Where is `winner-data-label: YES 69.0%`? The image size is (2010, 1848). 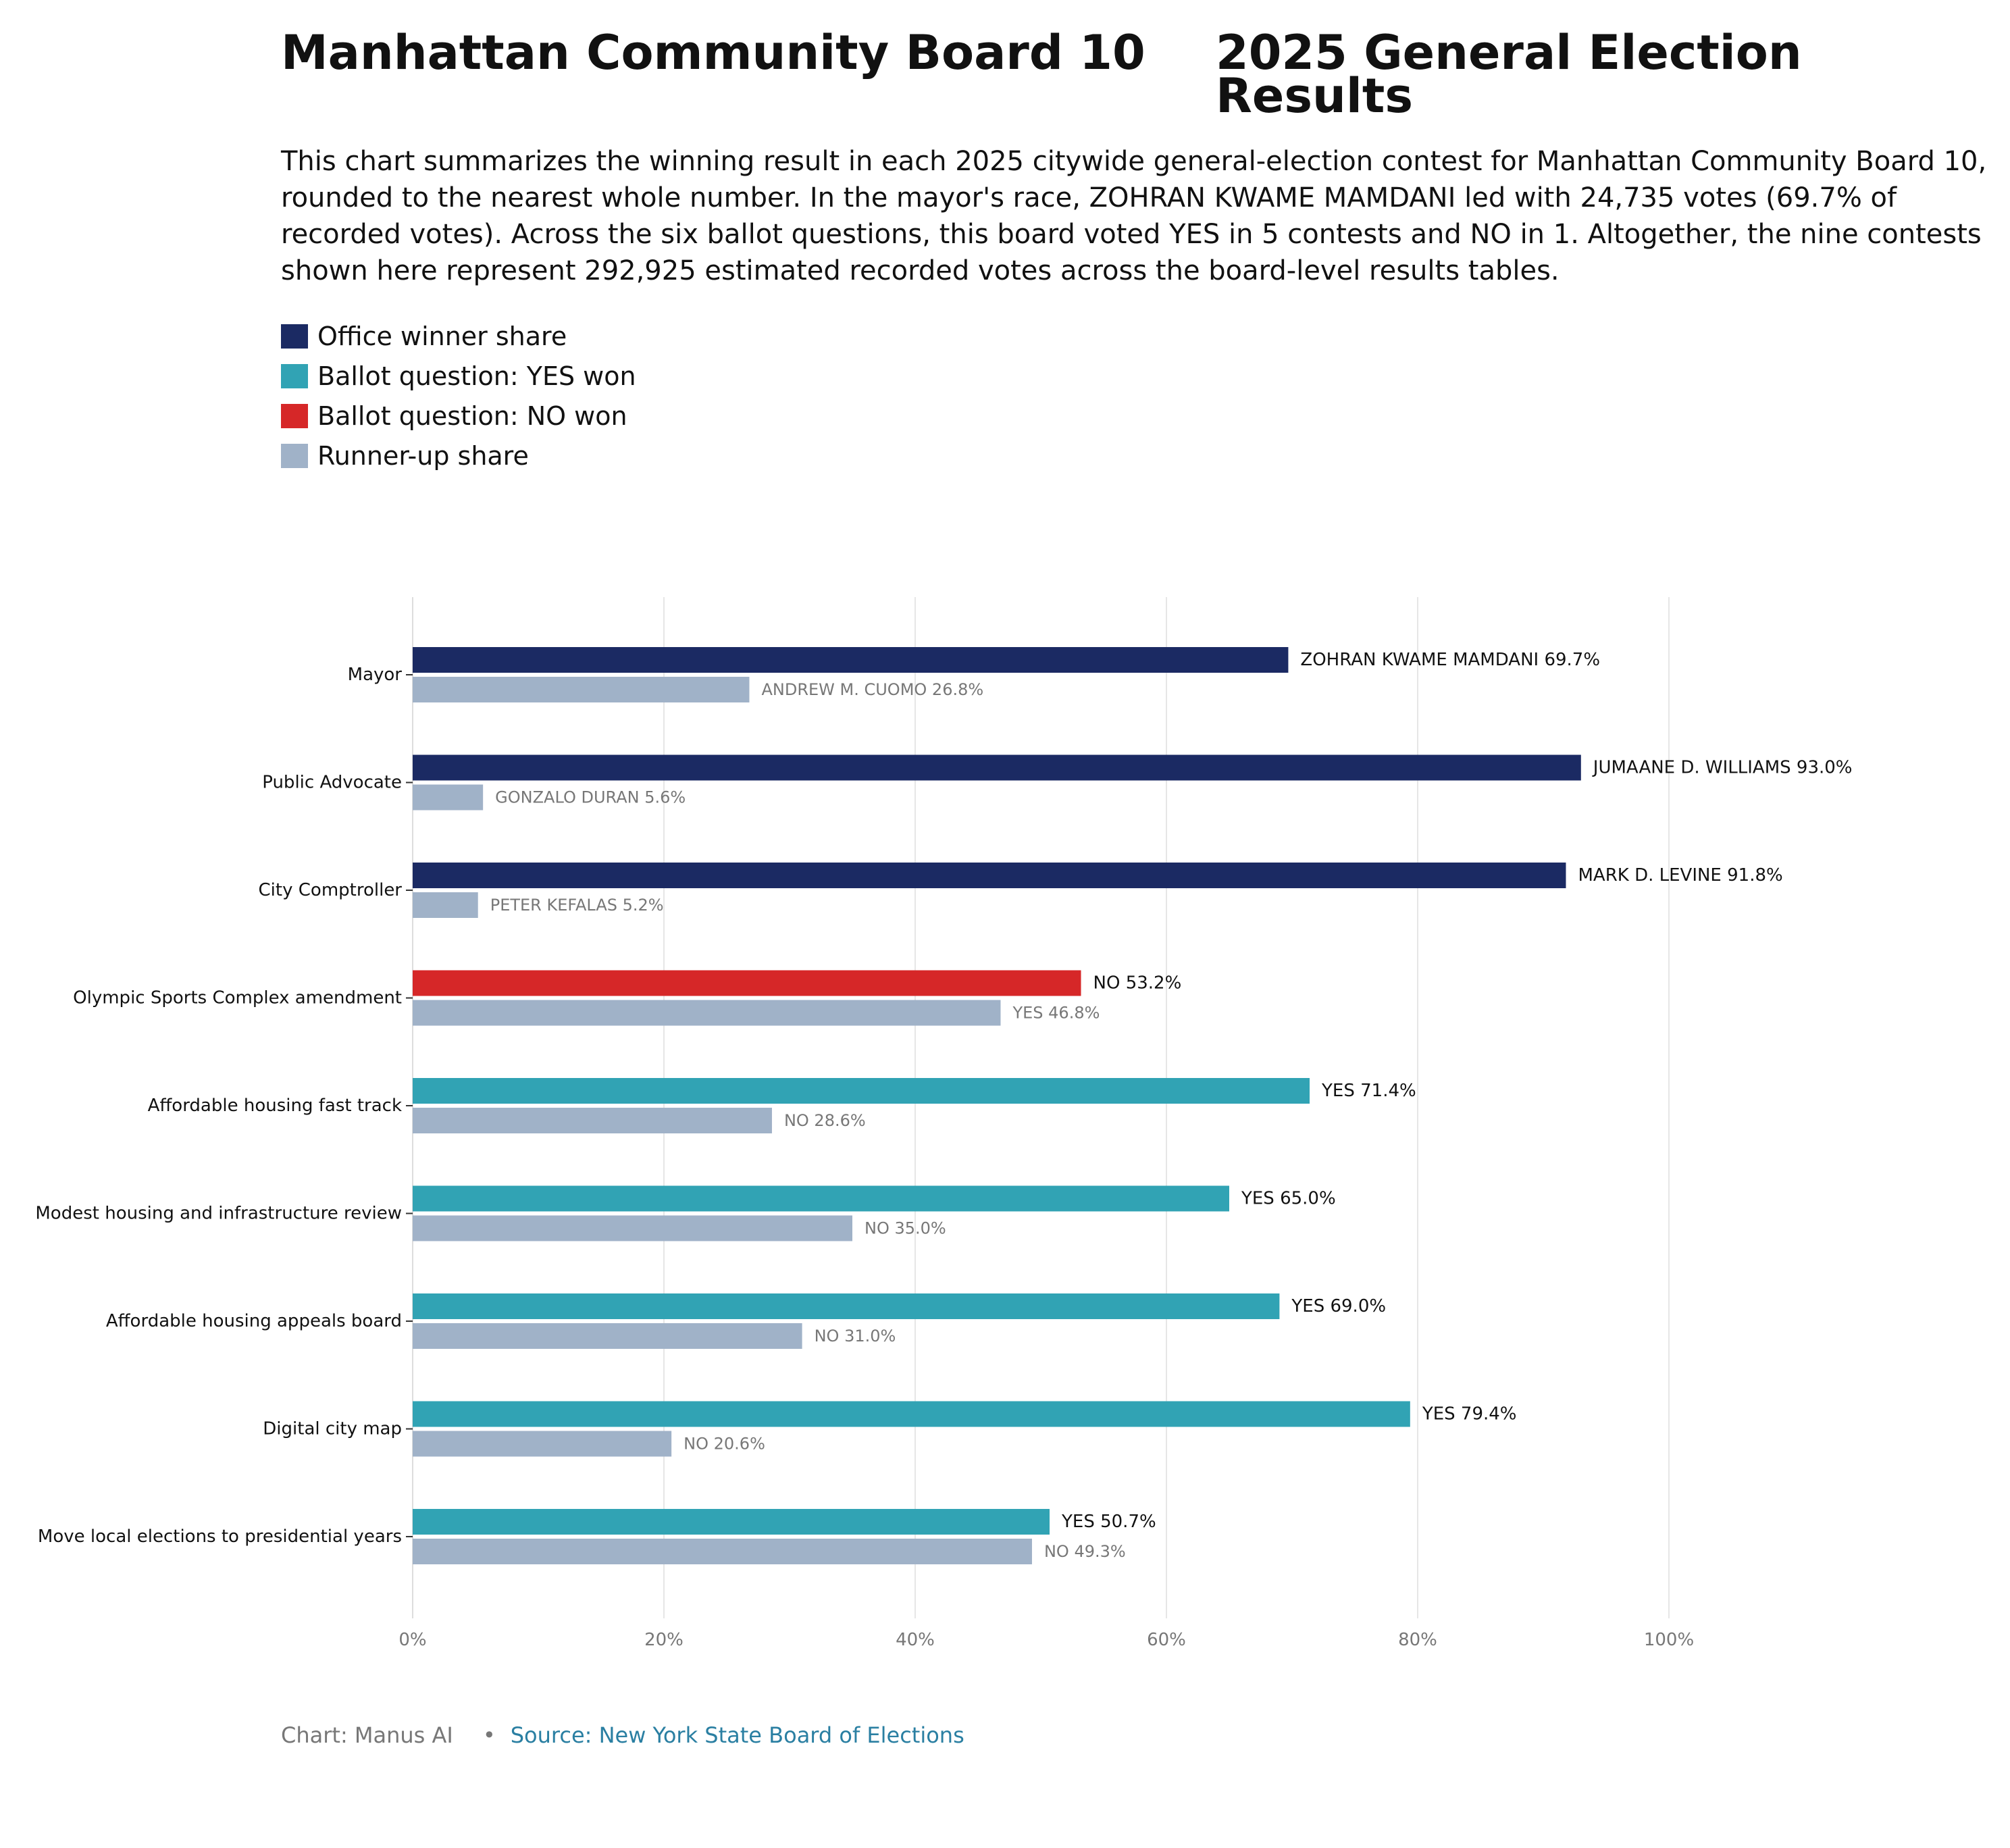 winner-data-label: YES 69.0% is located at coordinates (1338, 1306).